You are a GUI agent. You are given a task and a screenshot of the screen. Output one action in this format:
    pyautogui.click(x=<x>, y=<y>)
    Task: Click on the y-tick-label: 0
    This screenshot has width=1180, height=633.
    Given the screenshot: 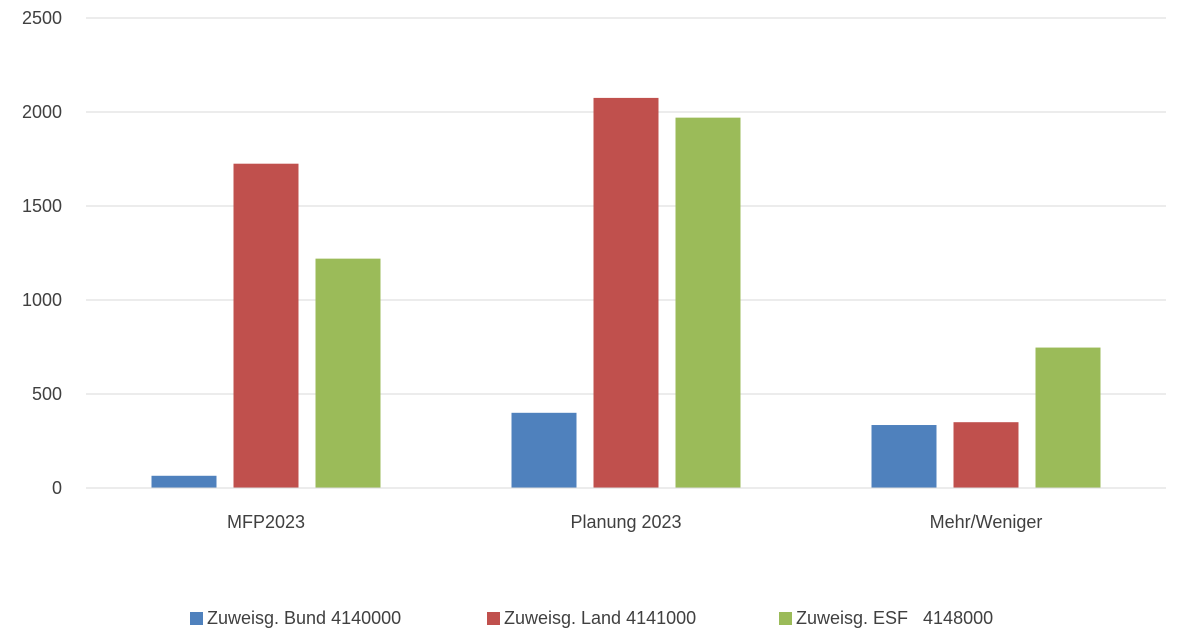 What is the action you would take?
    pyautogui.click(x=57, y=488)
    